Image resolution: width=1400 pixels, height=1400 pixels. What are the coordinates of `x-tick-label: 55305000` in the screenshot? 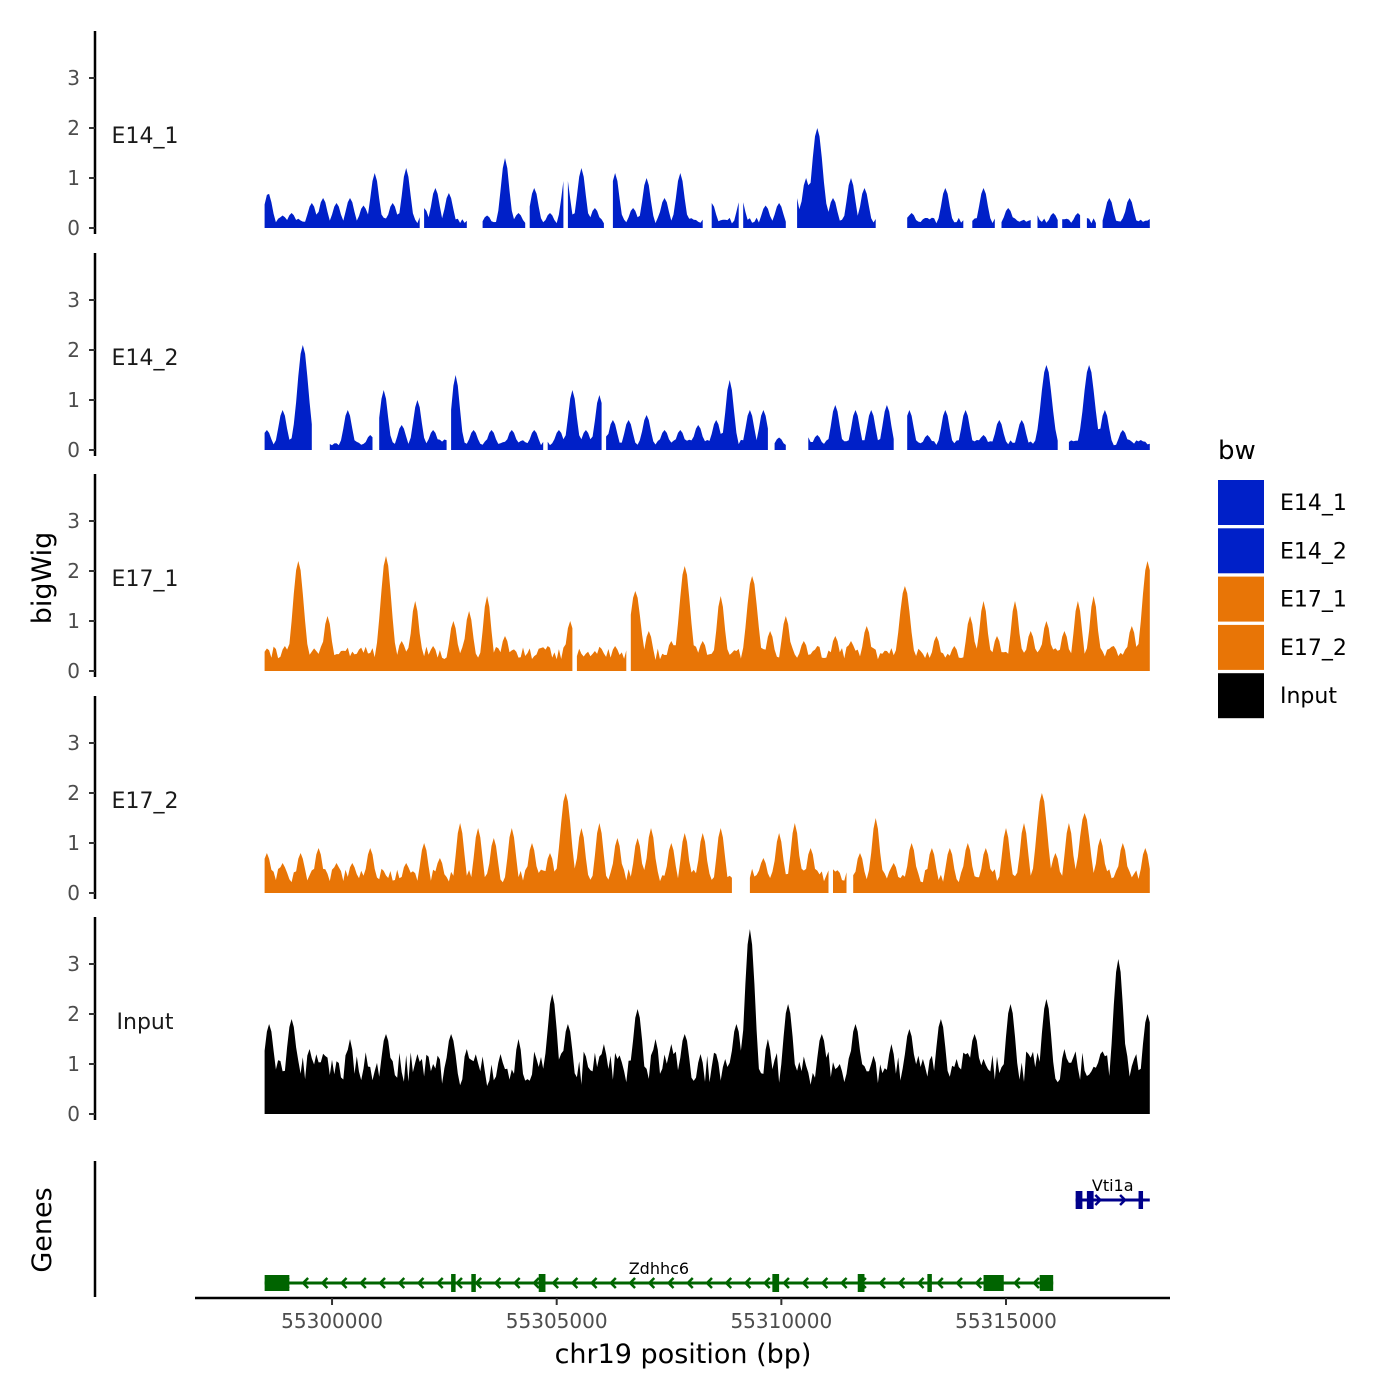 It's located at (557, 1321).